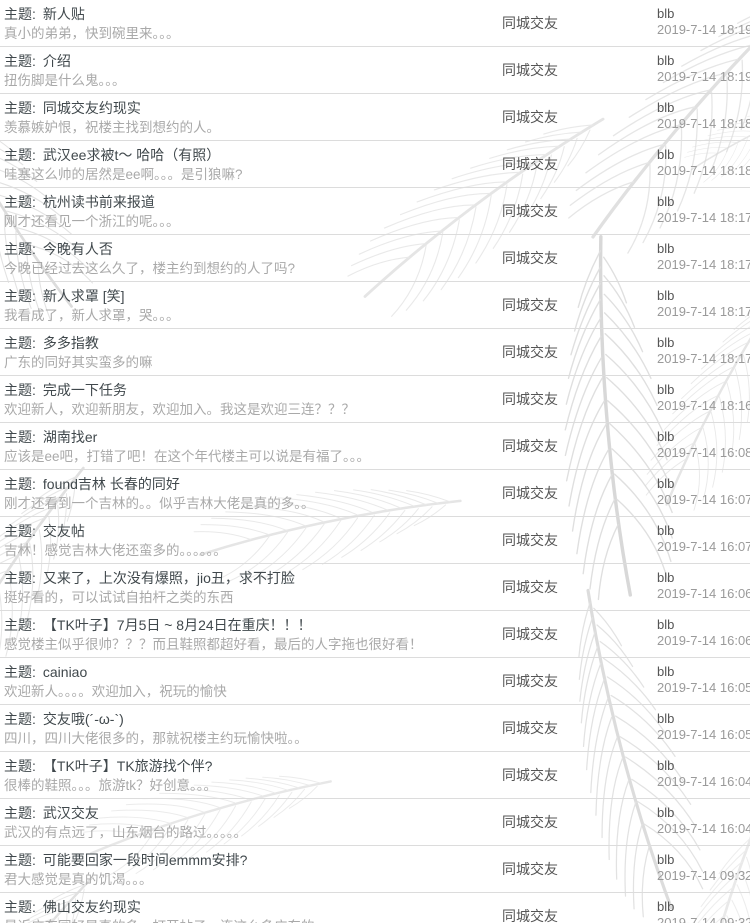 The image size is (750, 923). What do you see at coordinates (70, 343) in the screenshot?
I see `thread-title-link: 多多指教` at bounding box center [70, 343].